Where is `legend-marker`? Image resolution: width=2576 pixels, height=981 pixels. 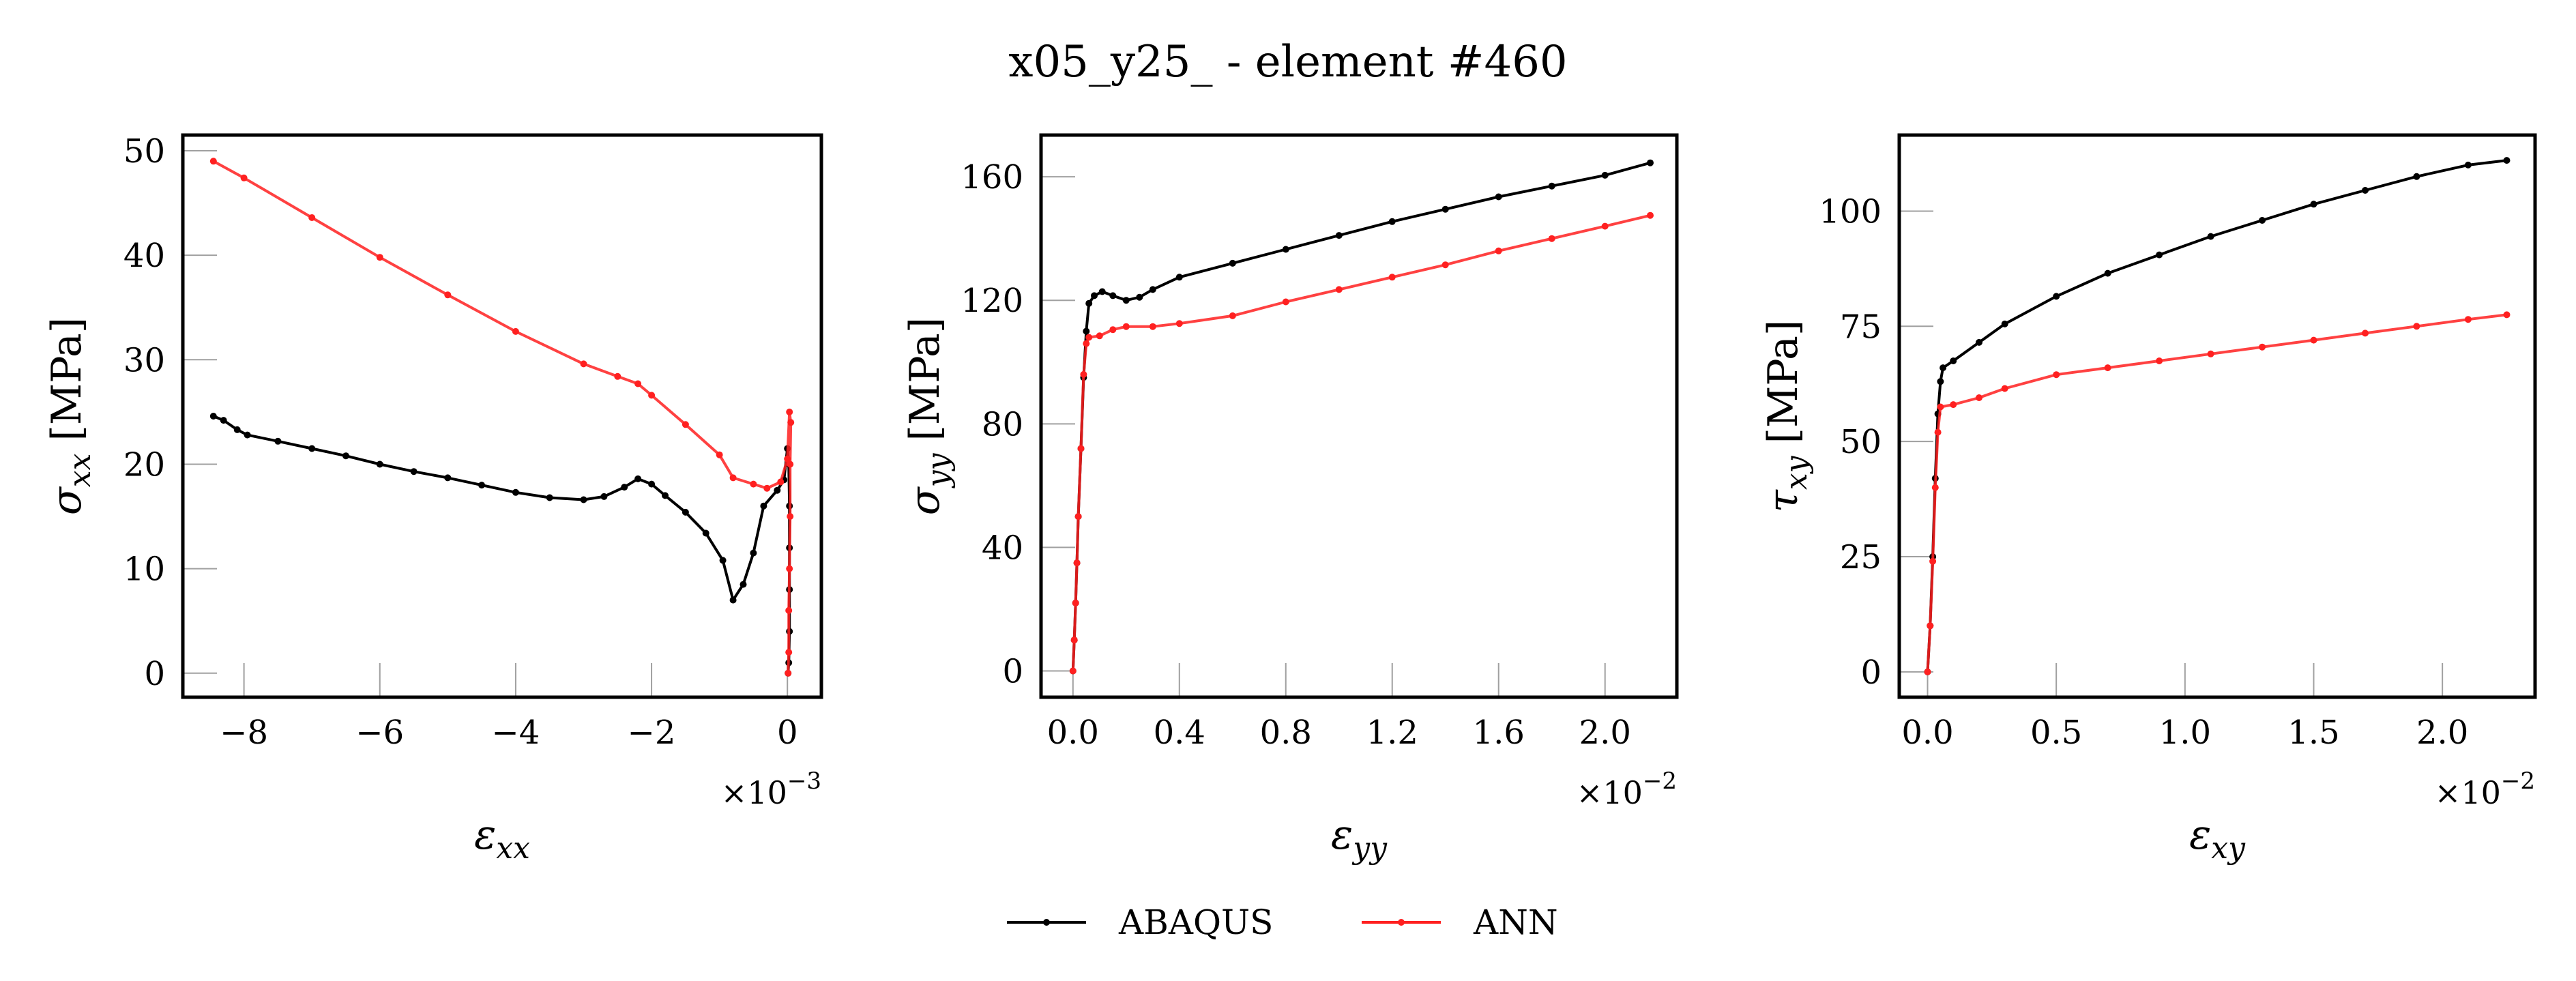
legend-marker is located at coordinates (1401, 923).